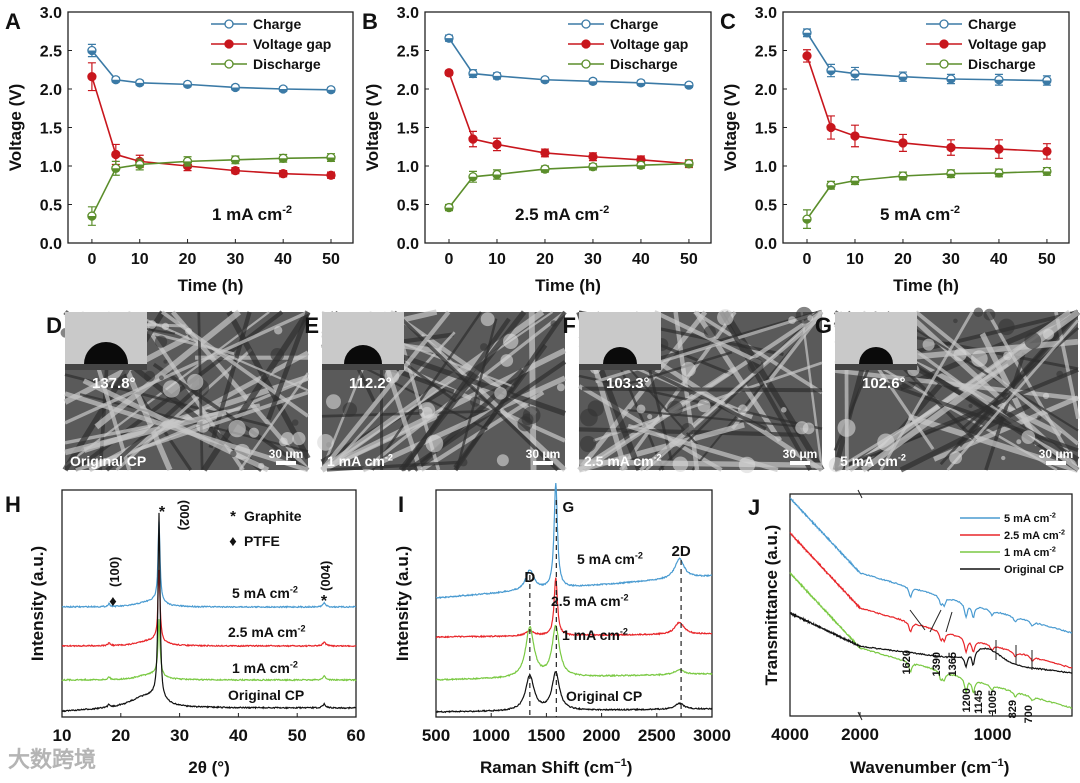 The height and width of the screenshot is (783, 1080). I want to click on x-tick-label: 40, so click(999, 259).